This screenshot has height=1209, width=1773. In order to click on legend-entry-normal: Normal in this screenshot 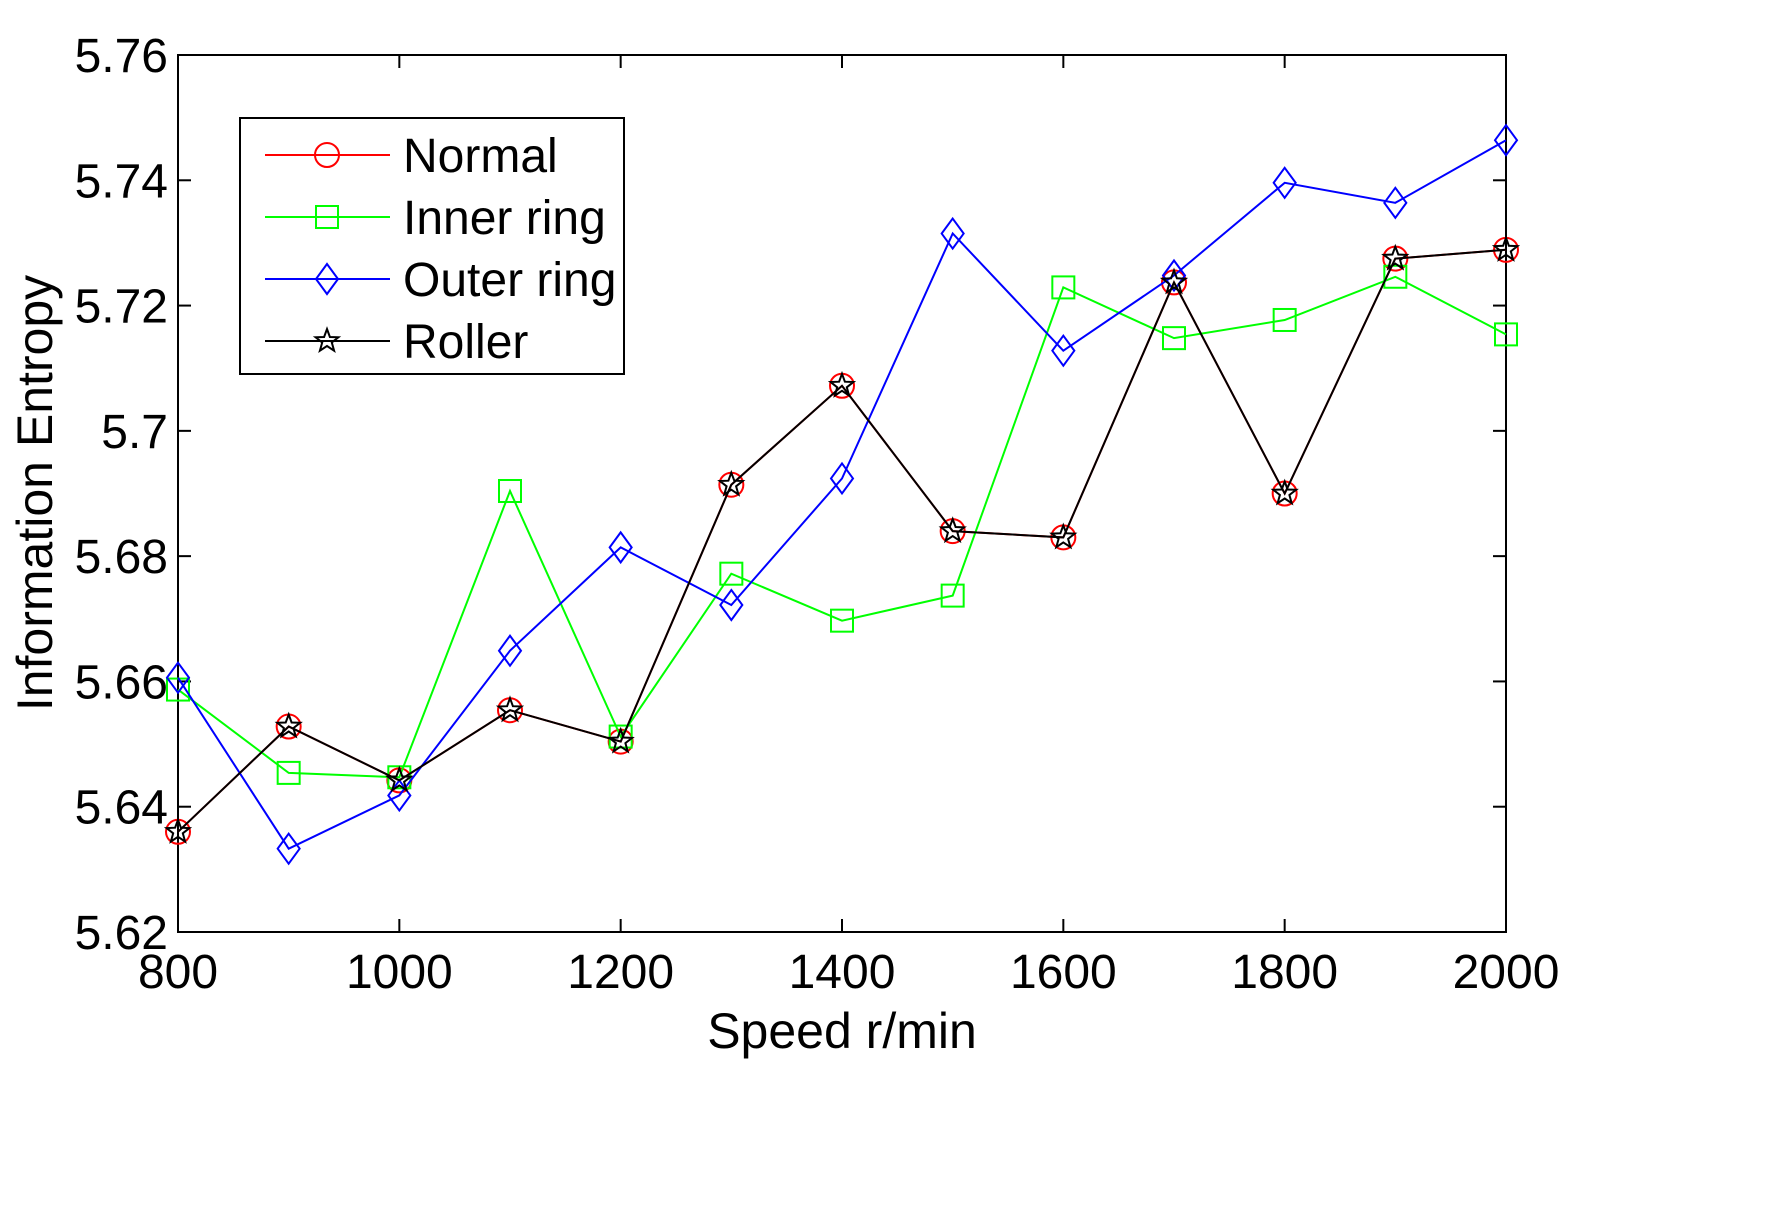, I will do `click(411, 156)`.